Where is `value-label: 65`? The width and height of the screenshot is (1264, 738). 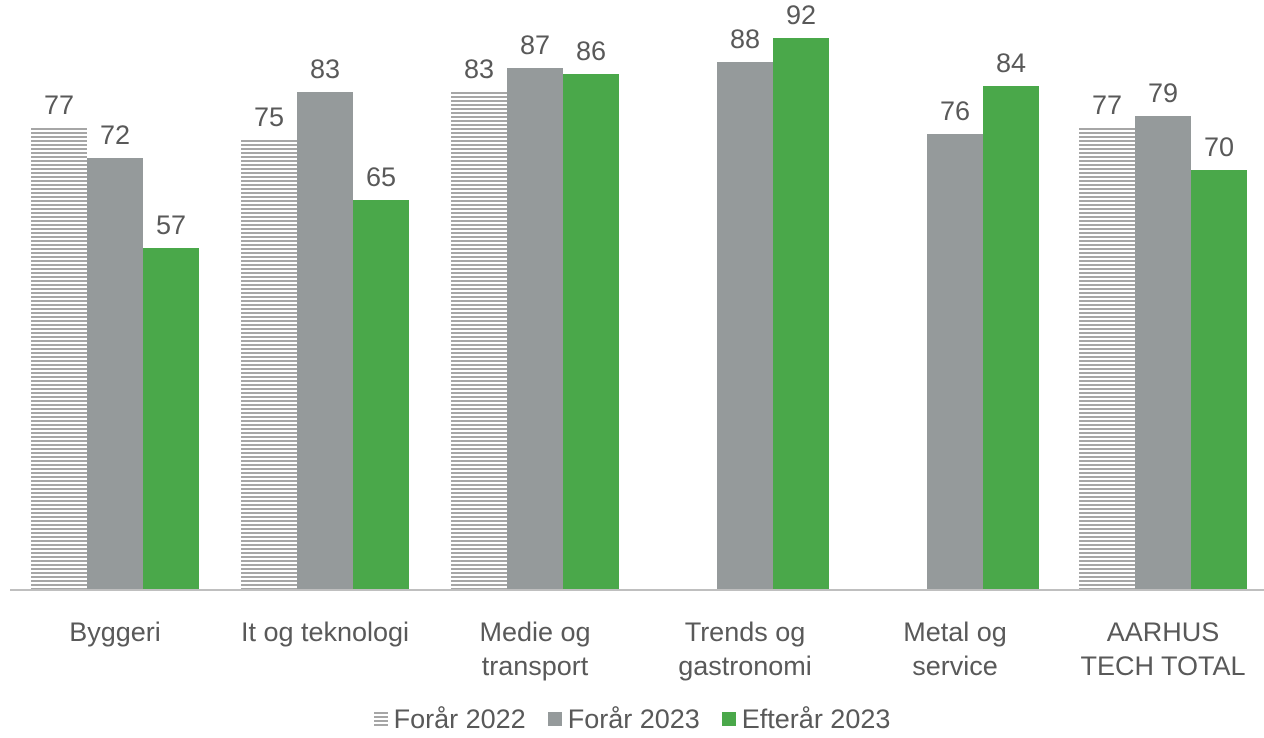
value-label: 65 is located at coordinates (381, 177).